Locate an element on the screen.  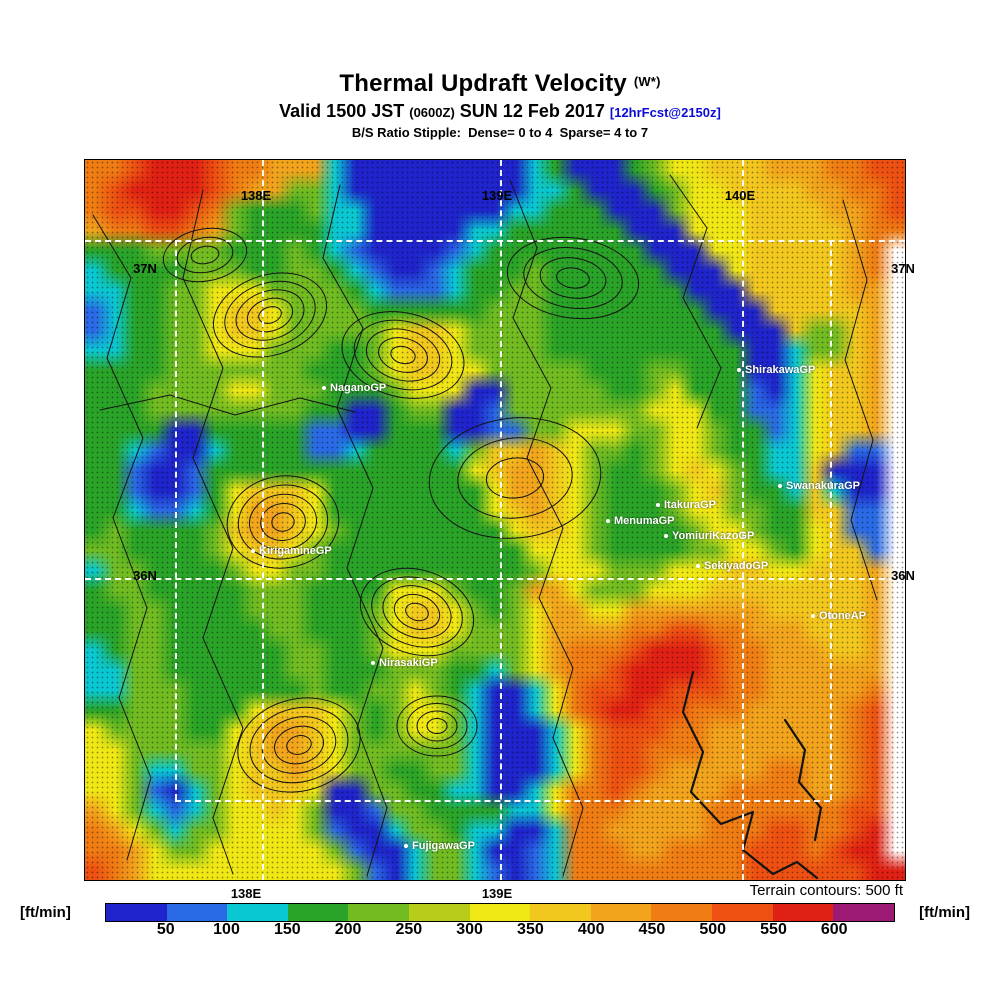
station-label: NirasakiGP is located at coordinates (408, 663).